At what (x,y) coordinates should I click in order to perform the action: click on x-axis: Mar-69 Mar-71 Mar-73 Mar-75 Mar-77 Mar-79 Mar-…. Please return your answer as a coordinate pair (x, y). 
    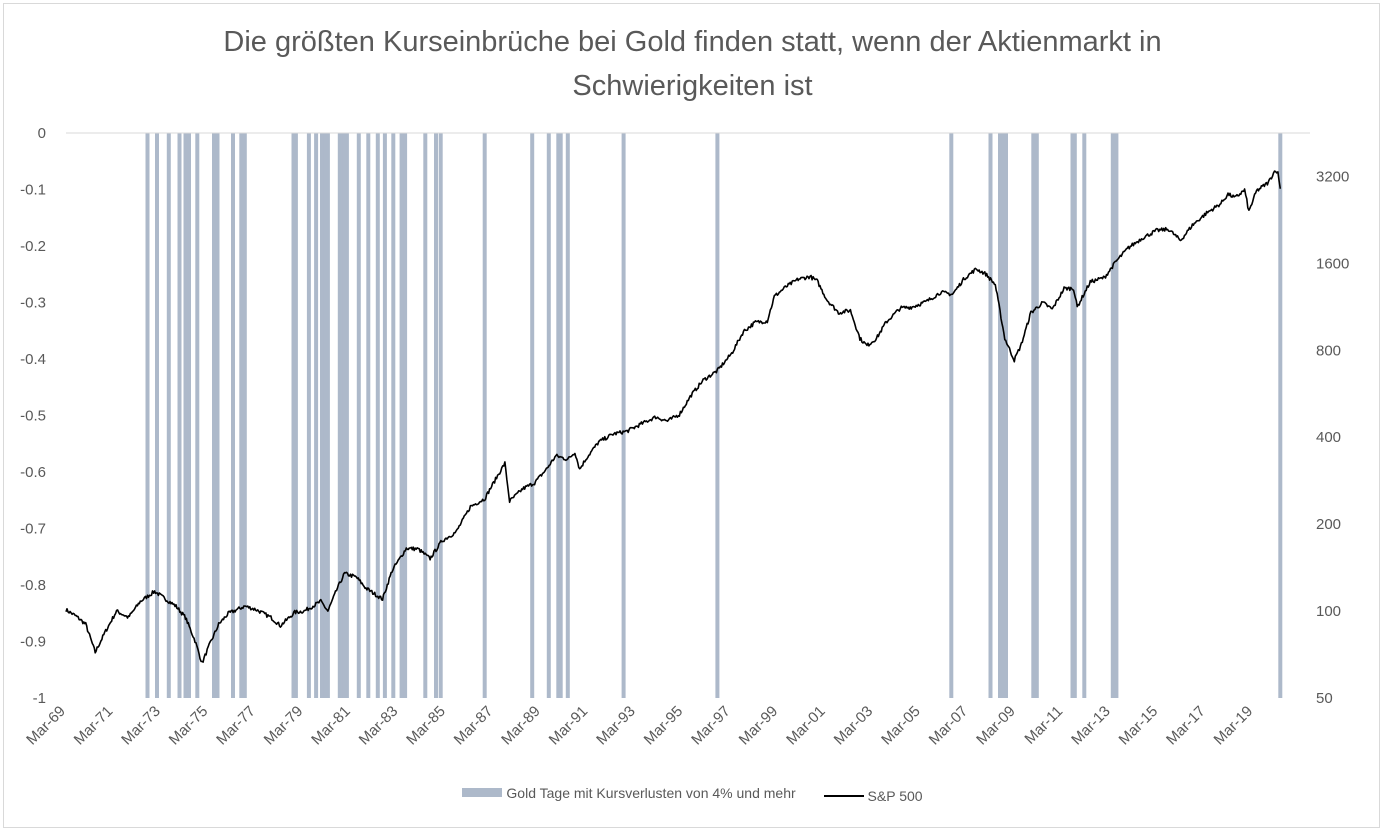
    Looking at the image, I should click on (639, 726).